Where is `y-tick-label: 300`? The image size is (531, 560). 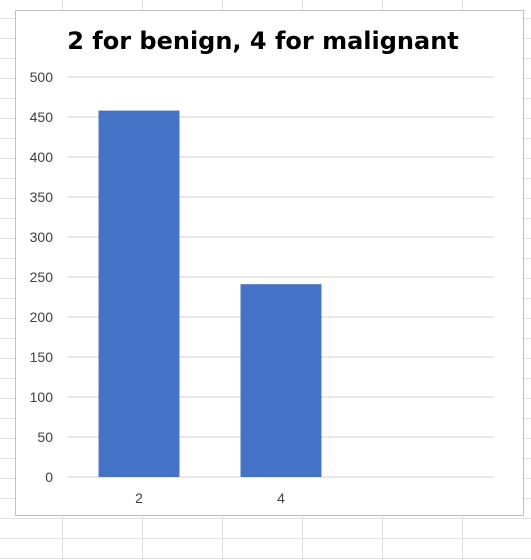
y-tick-label: 300 is located at coordinates (42, 237).